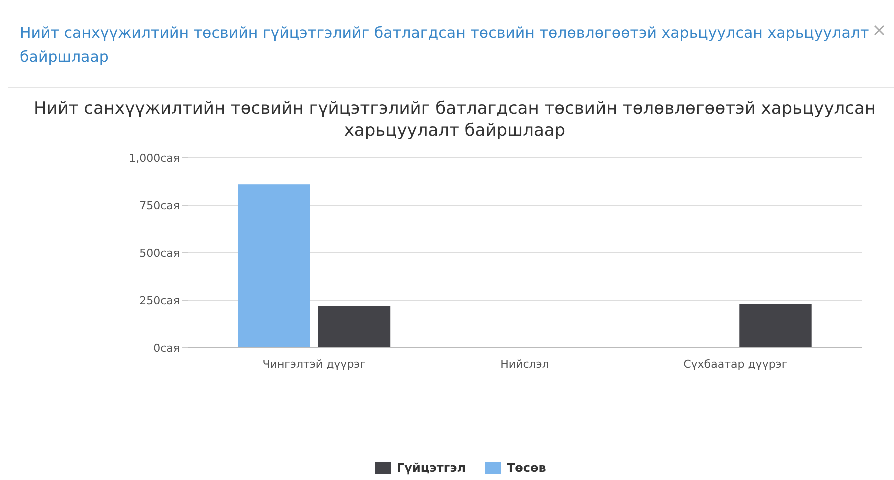 This screenshot has width=894, height=480. Describe the element at coordinates (154, 158) in the screenshot. I see `y-tick-label: 1,000сая` at that location.